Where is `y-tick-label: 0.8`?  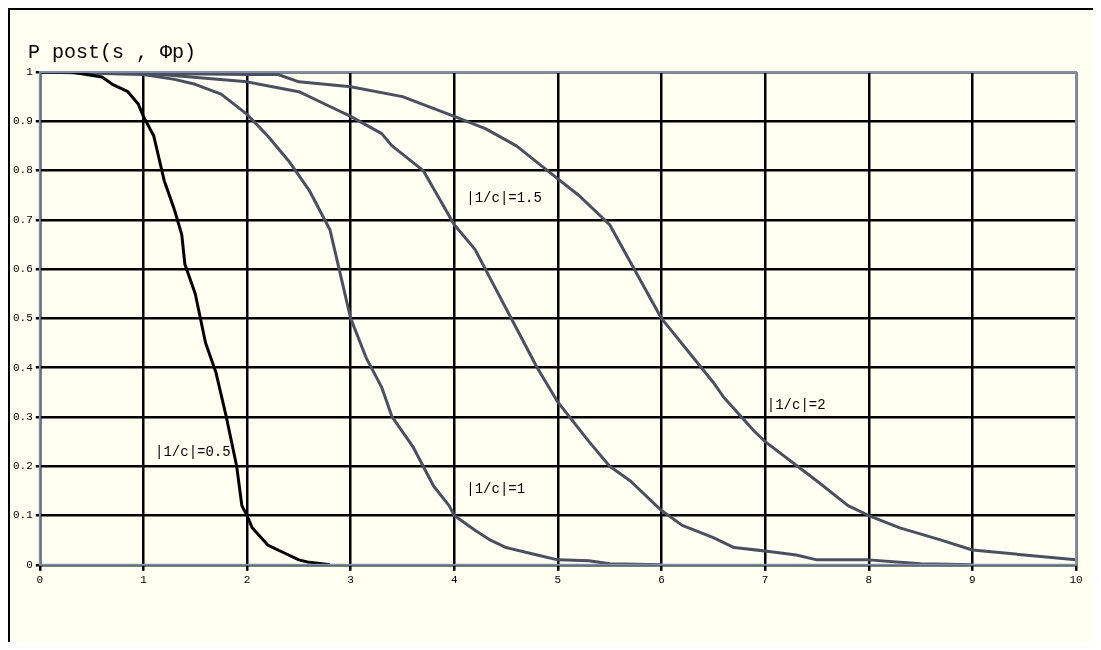 y-tick-label: 0.8 is located at coordinates (22, 170).